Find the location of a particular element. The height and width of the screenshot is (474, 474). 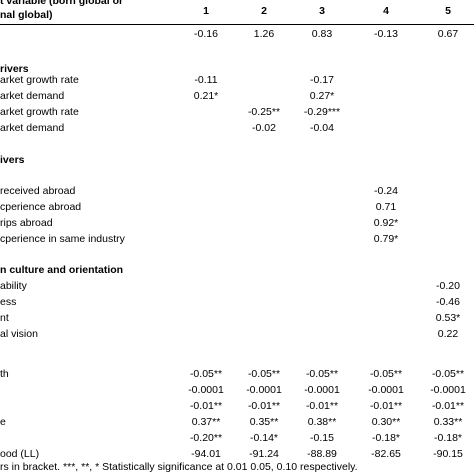

cell-model-1: -0.05** is located at coordinates (206, 374).